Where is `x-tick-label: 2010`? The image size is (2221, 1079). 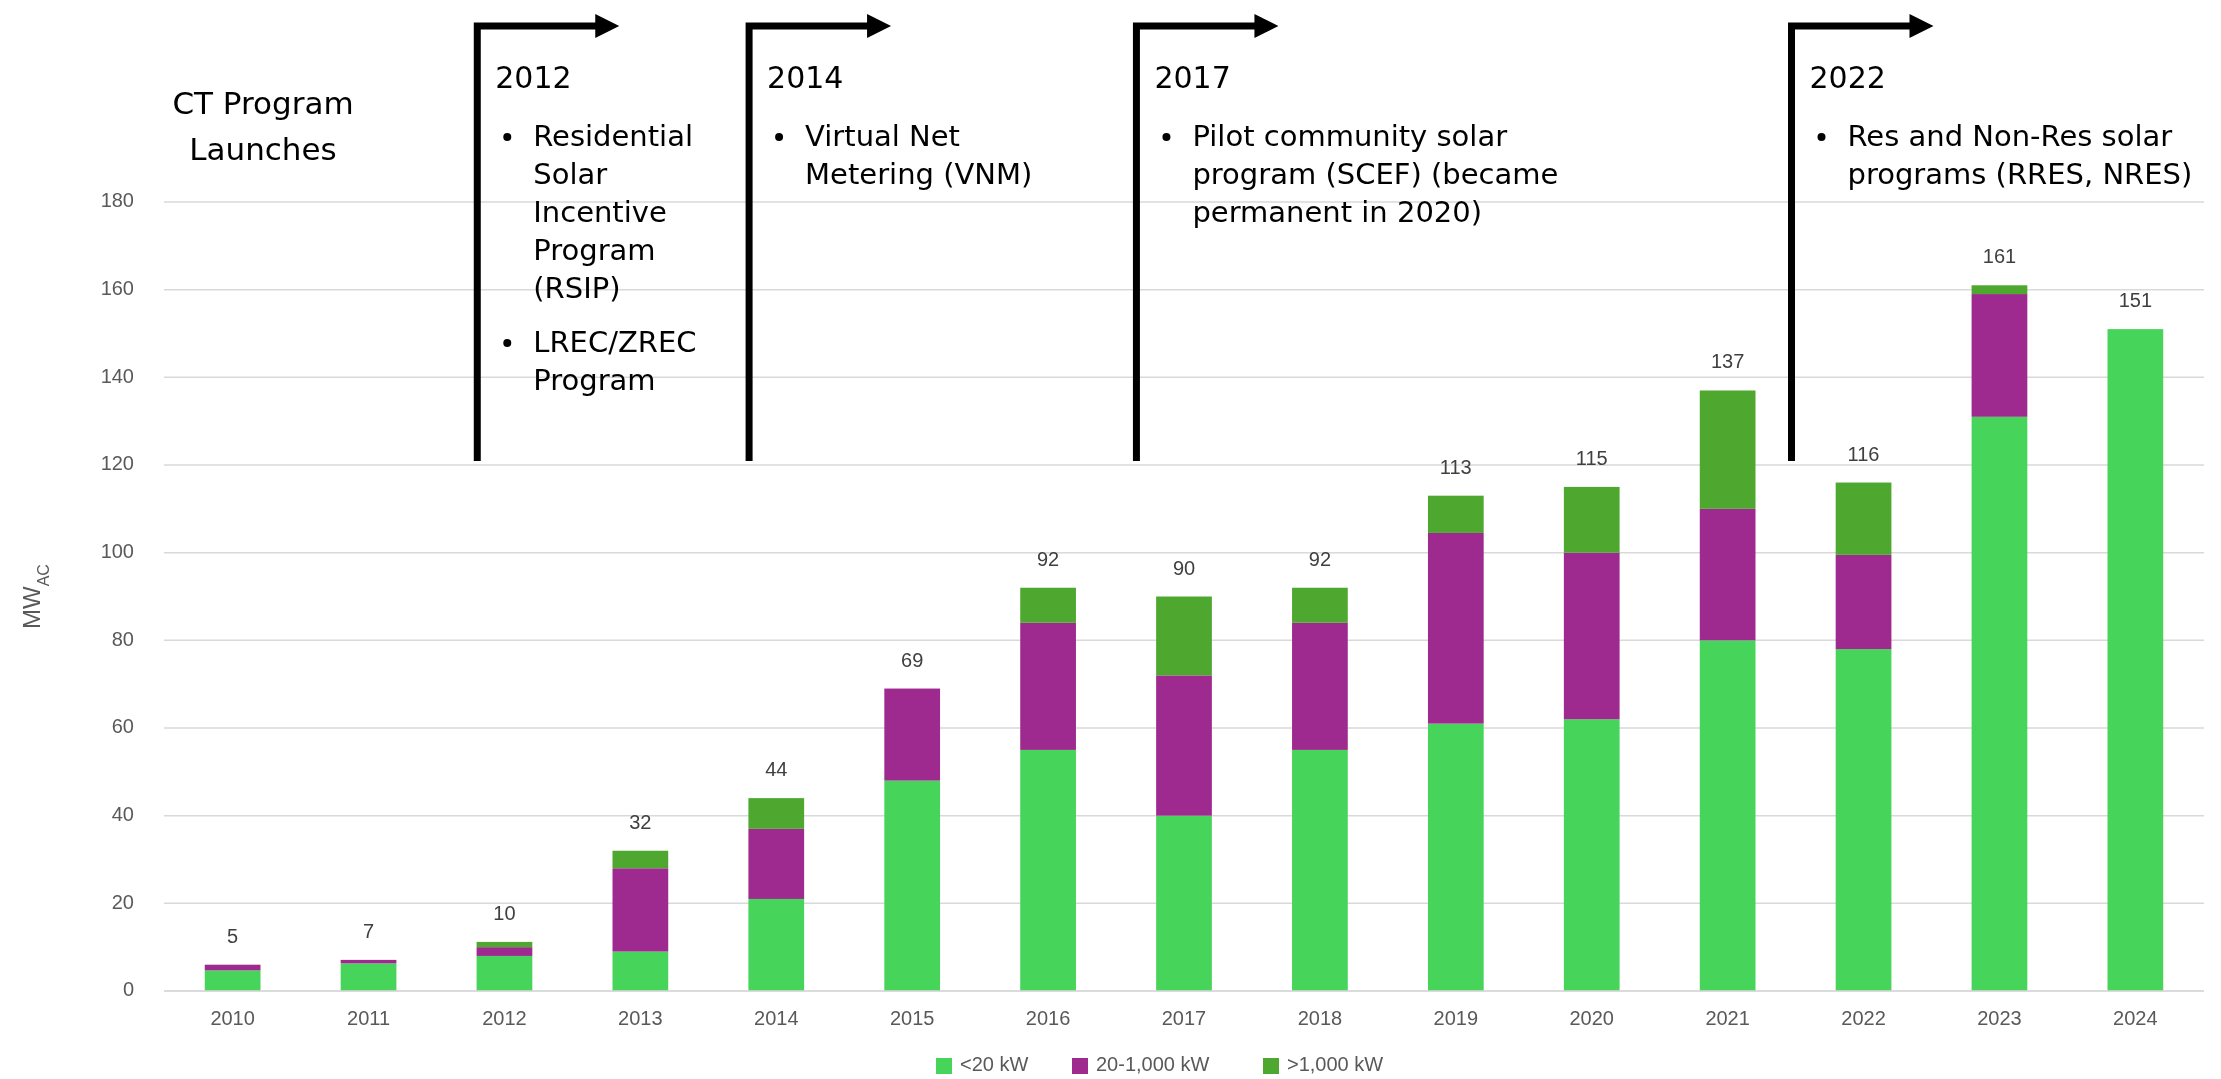
x-tick-label: 2010 is located at coordinates (232, 1018).